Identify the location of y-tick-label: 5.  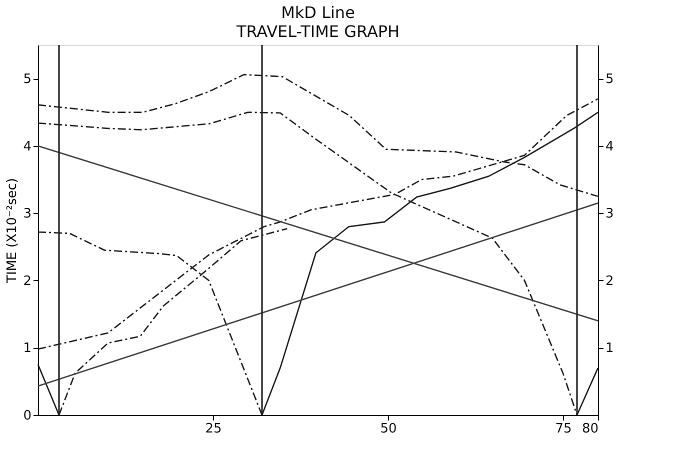
(27, 80).